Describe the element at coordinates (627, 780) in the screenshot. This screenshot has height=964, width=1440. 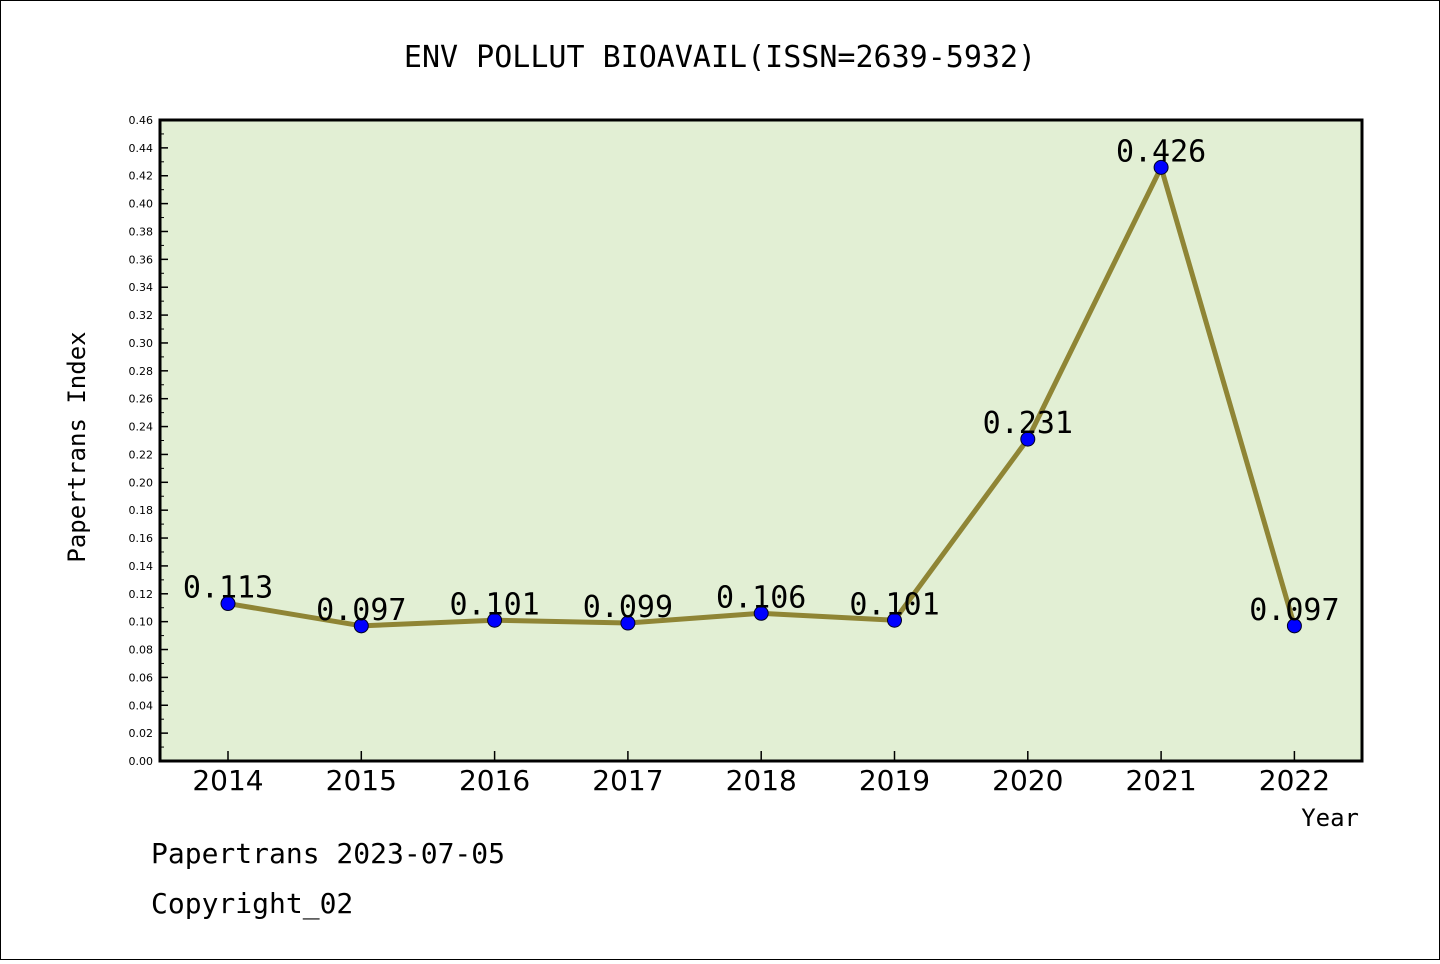
I see `x-tick-label: 2017` at that location.